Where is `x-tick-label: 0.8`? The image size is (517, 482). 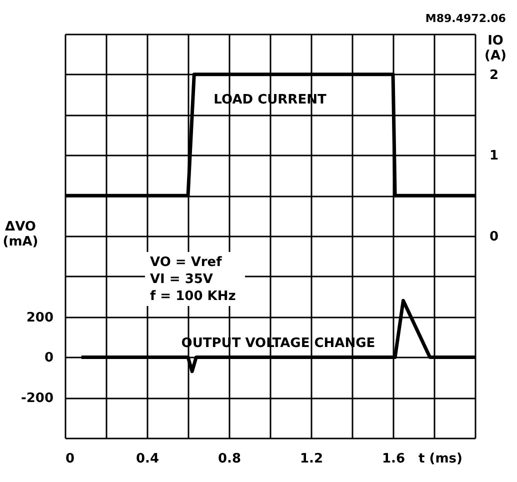 x-tick-label: 0.8 is located at coordinates (230, 459).